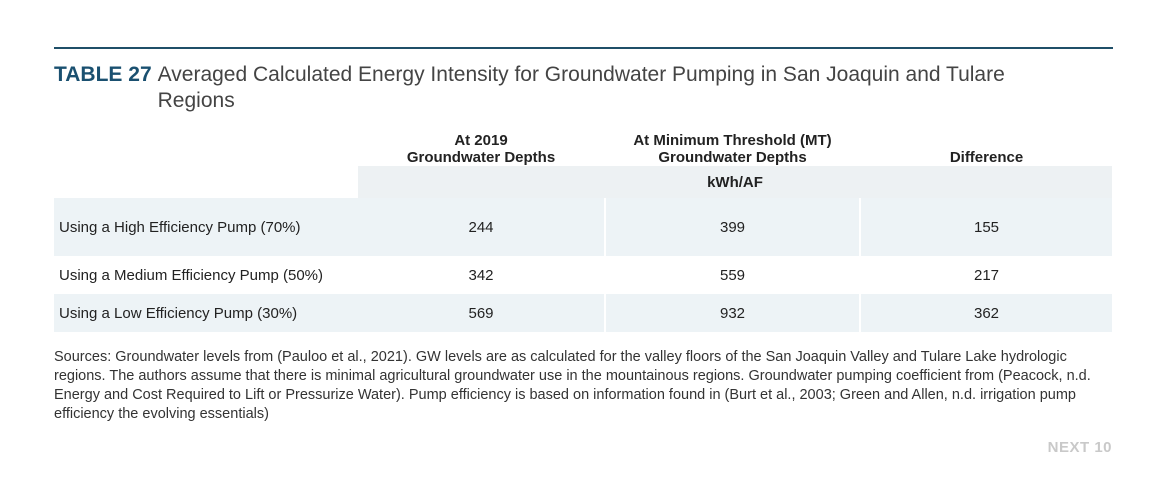  Describe the element at coordinates (206, 147) in the screenshot. I see `header-empty` at that location.